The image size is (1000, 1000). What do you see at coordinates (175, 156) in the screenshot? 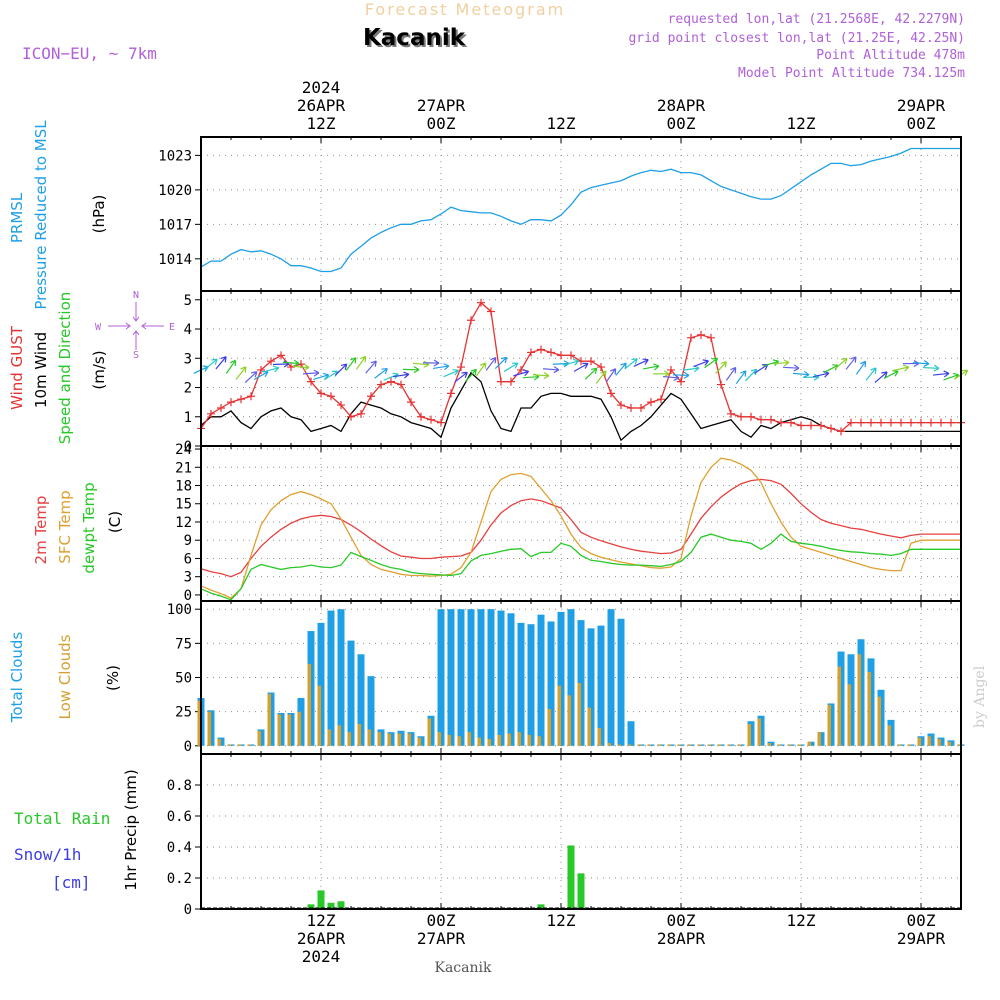
I see `y-tick-label: 1023` at bounding box center [175, 156].